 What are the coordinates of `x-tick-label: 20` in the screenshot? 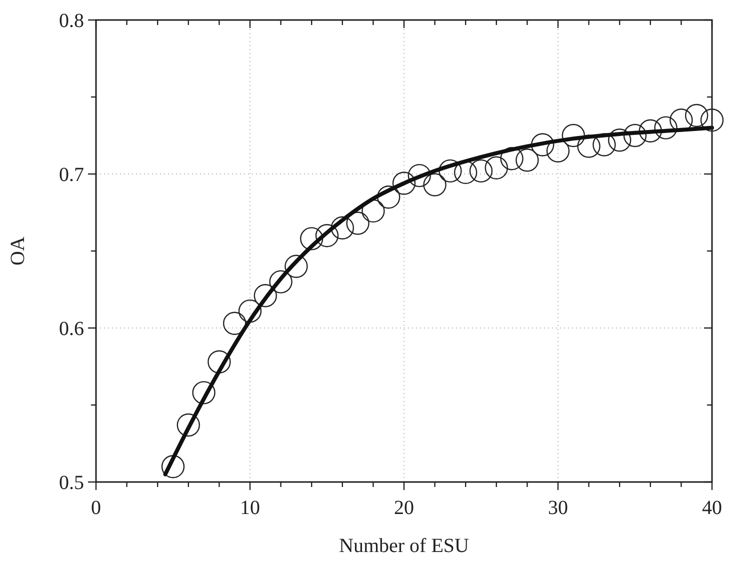 It's located at (404, 508).